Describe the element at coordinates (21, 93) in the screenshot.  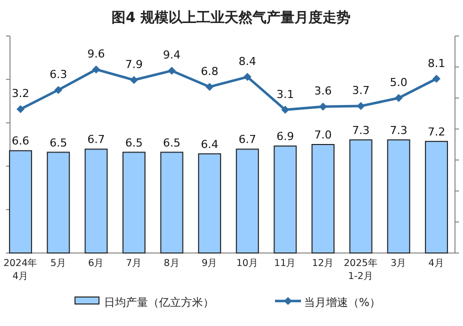
I see `data-label: 3.2` at that location.